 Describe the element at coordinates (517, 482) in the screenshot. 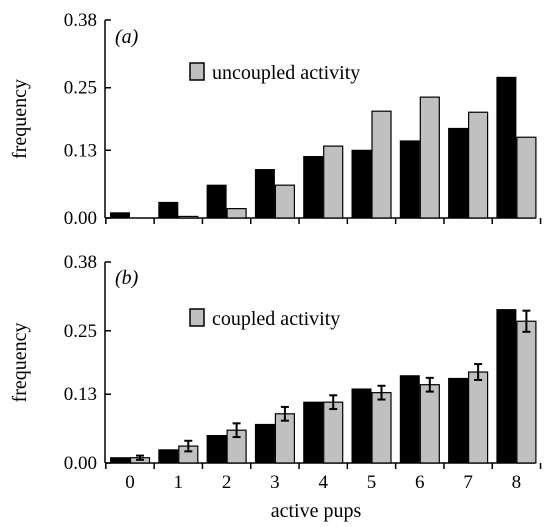

I see `x-tick-label: 8` at that location.